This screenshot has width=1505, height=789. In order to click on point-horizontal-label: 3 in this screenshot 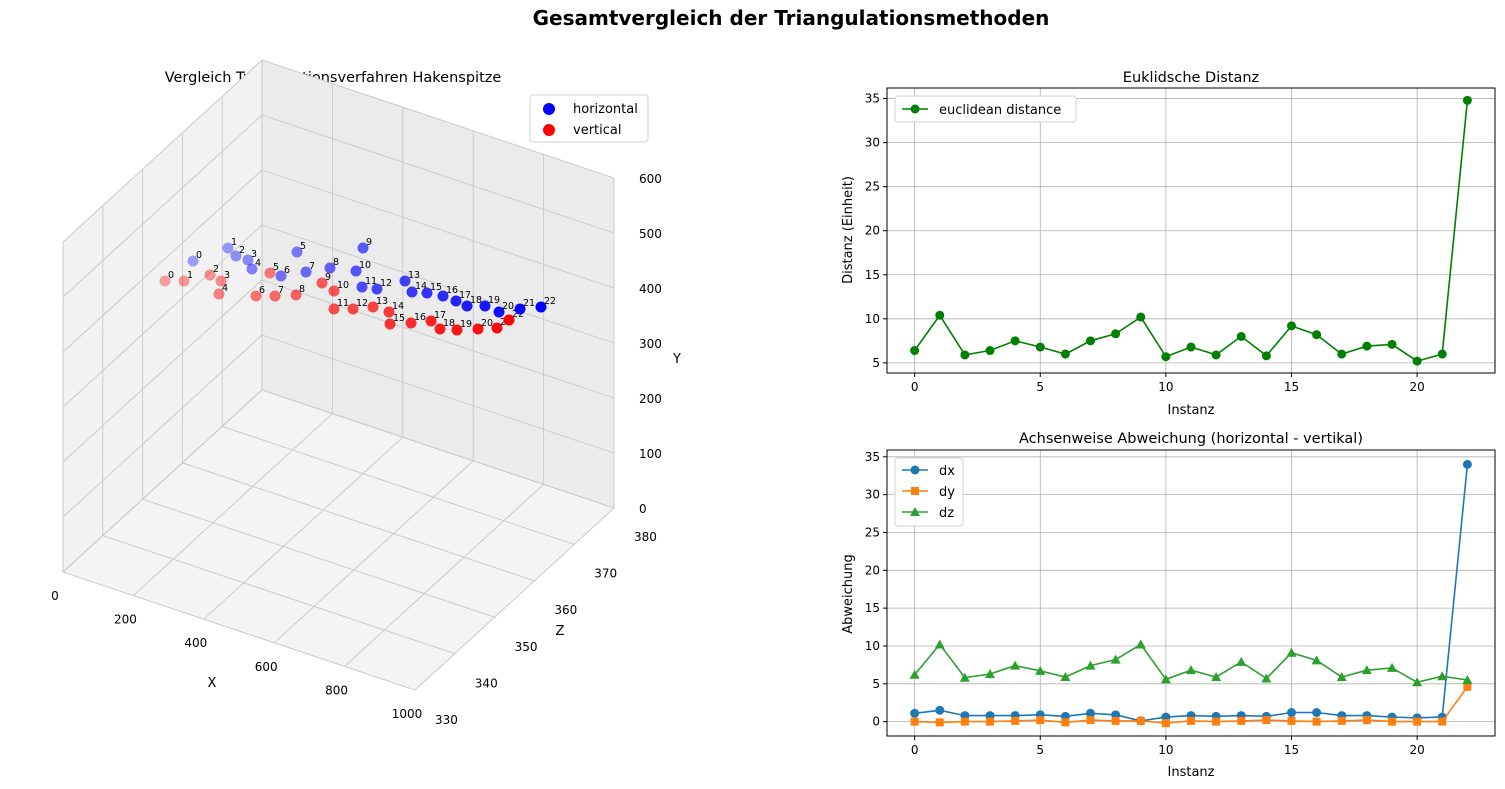, I will do `click(254, 254)`.